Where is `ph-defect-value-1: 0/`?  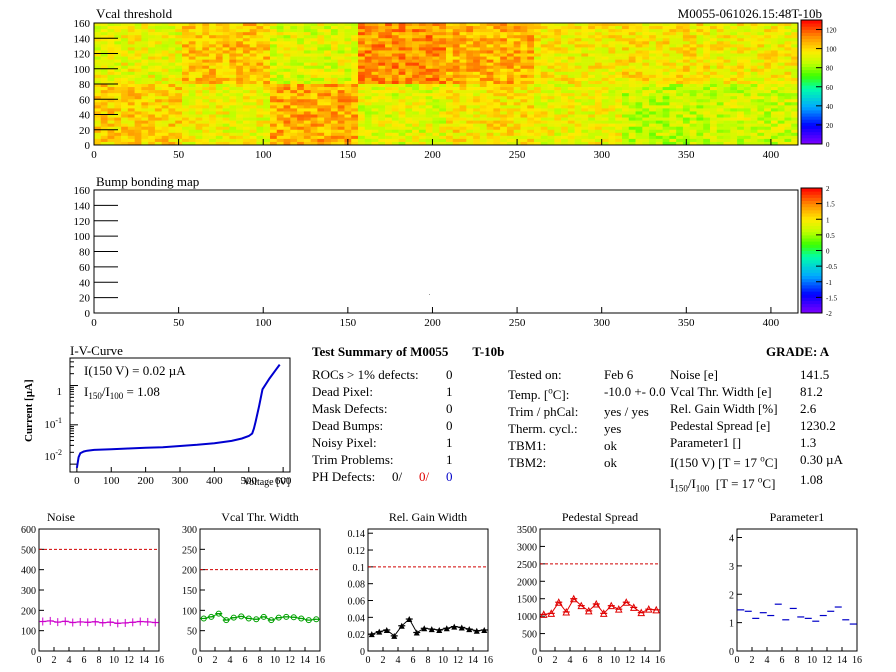
ph-defect-value-1: 0/ is located at coordinates (397, 476).